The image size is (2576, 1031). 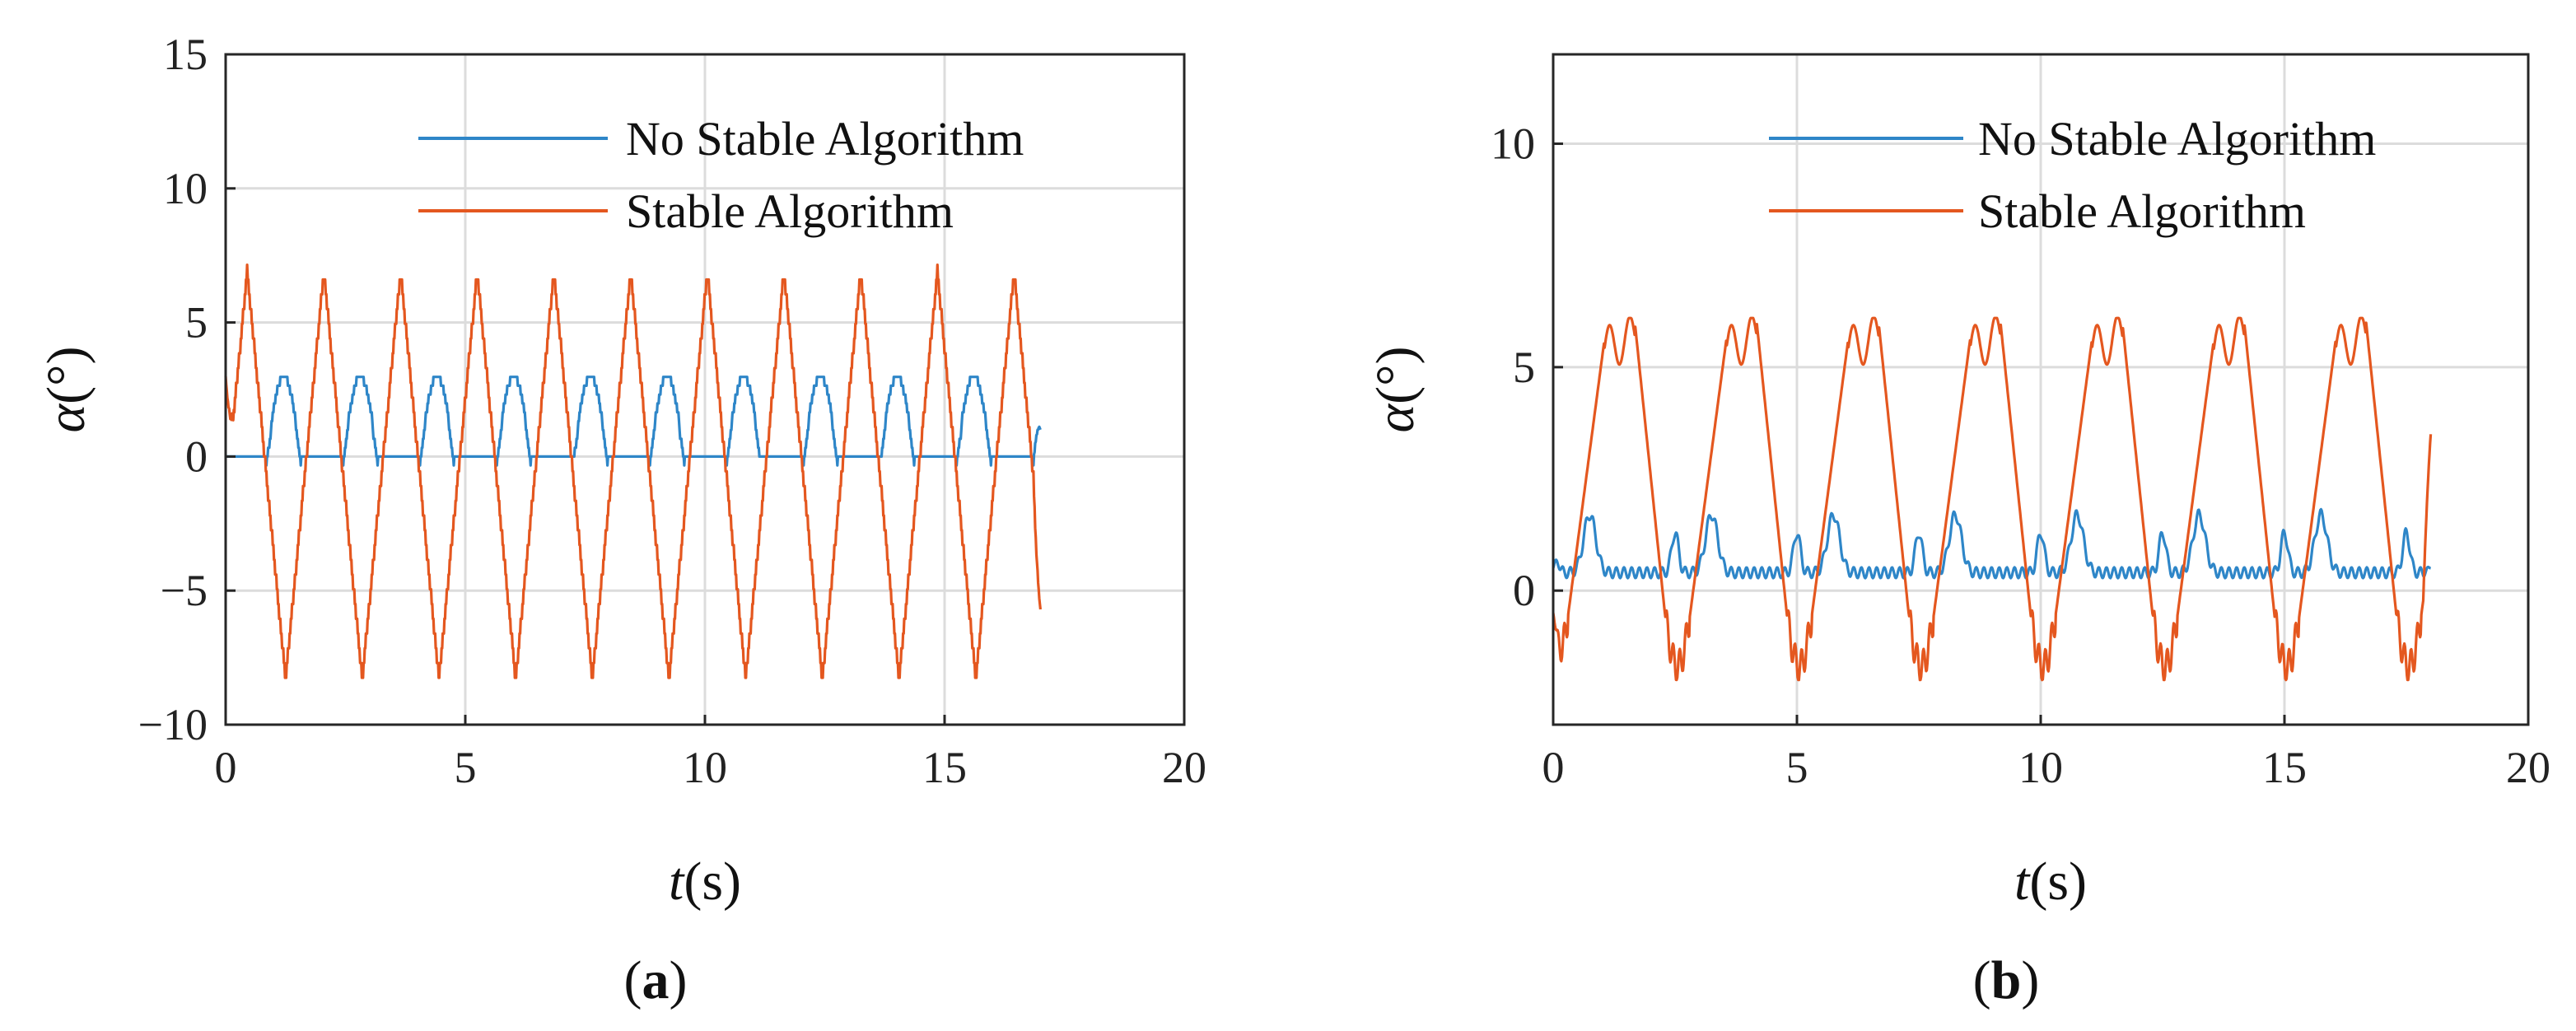 What do you see at coordinates (185, 54) in the screenshot?
I see `y-tick-label: 15` at bounding box center [185, 54].